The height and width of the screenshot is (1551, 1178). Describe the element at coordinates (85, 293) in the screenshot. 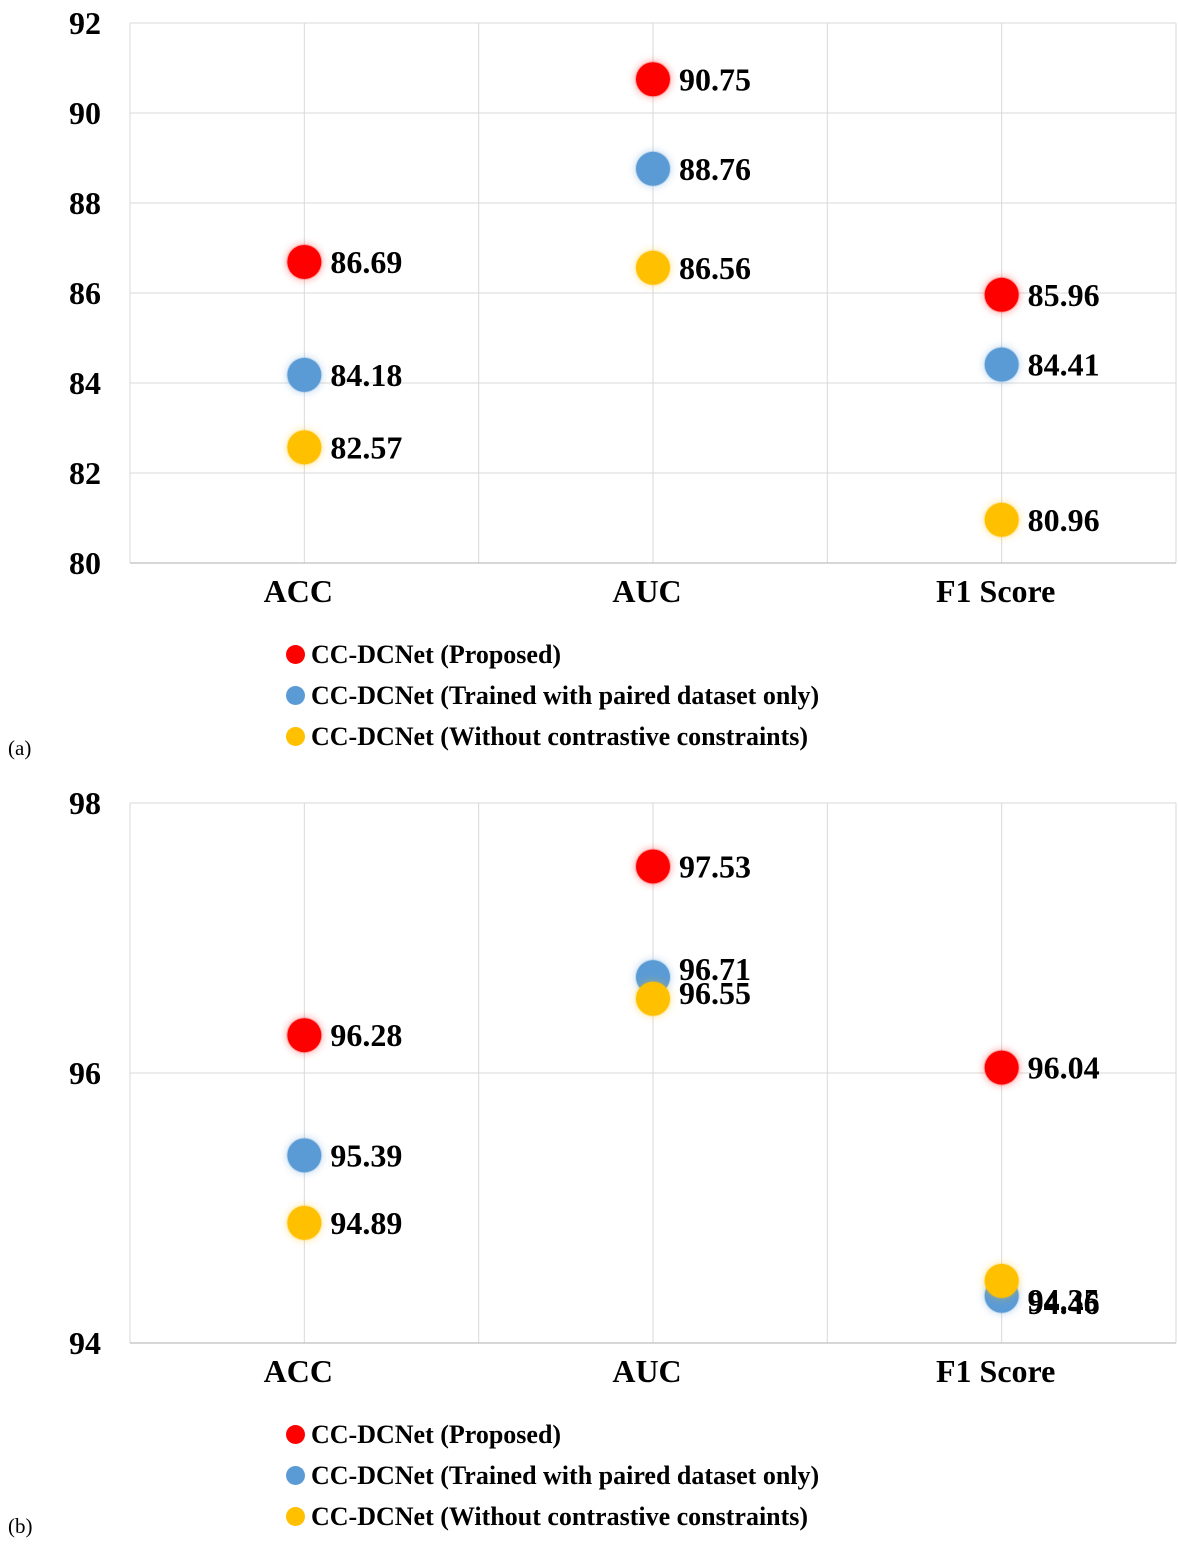

I see `y-tick-label: 86` at that location.